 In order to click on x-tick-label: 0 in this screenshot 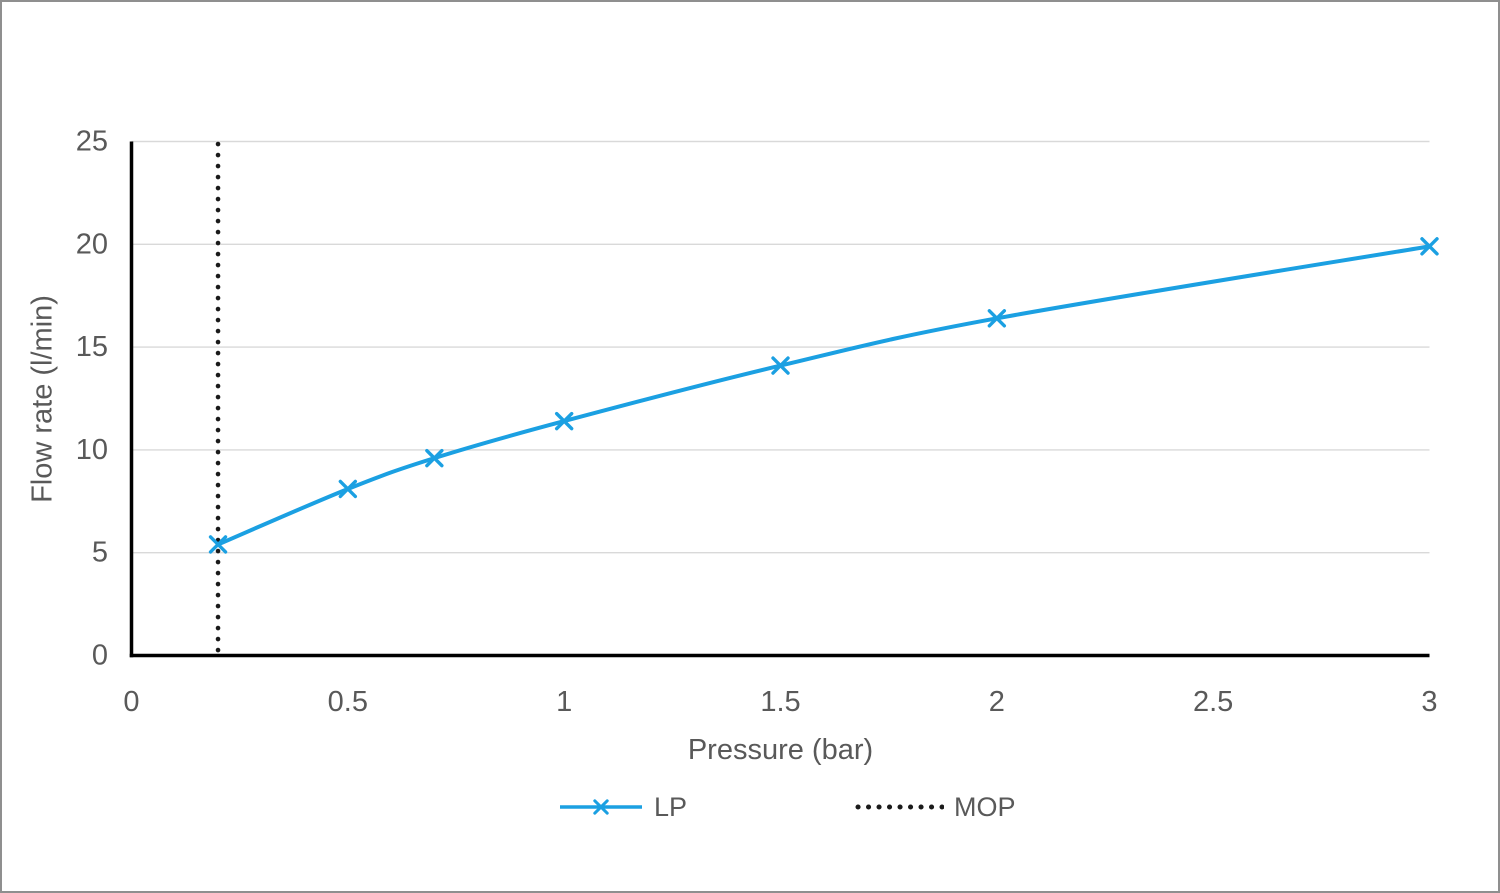, I will do `click(131, 702)`.